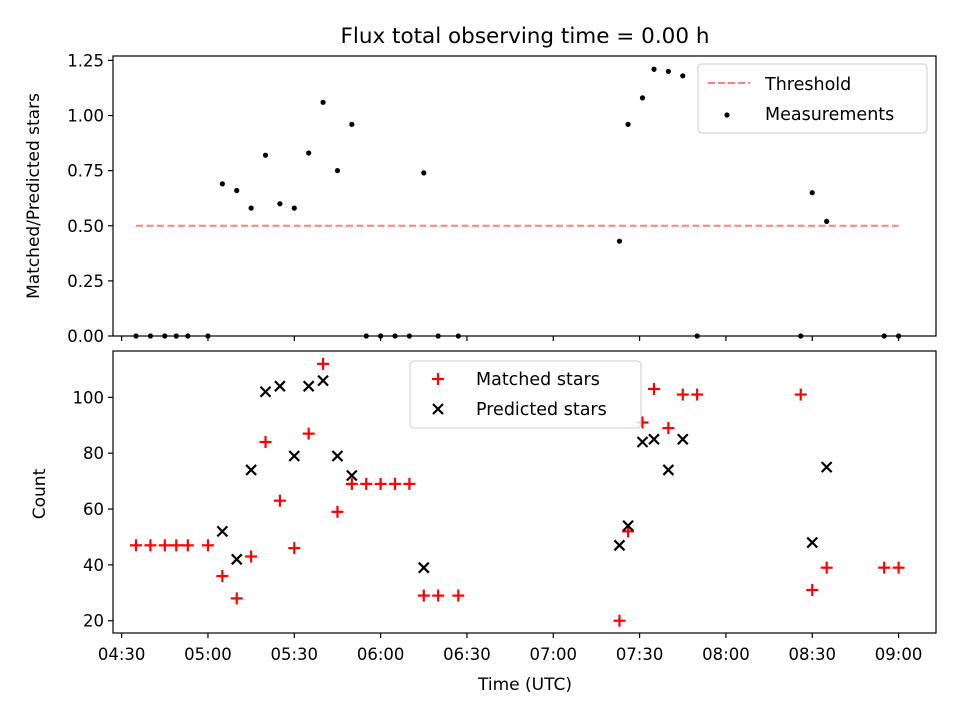  What do you see at coordinates (89, 397) in the screenshot?
I see `y-tick-label: 100` at bounding box center [89, 397].